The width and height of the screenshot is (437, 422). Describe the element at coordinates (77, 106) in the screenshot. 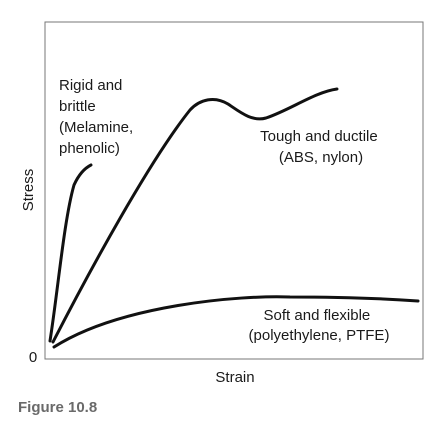

I see `rigid-label-line-2: brittle` at that location.